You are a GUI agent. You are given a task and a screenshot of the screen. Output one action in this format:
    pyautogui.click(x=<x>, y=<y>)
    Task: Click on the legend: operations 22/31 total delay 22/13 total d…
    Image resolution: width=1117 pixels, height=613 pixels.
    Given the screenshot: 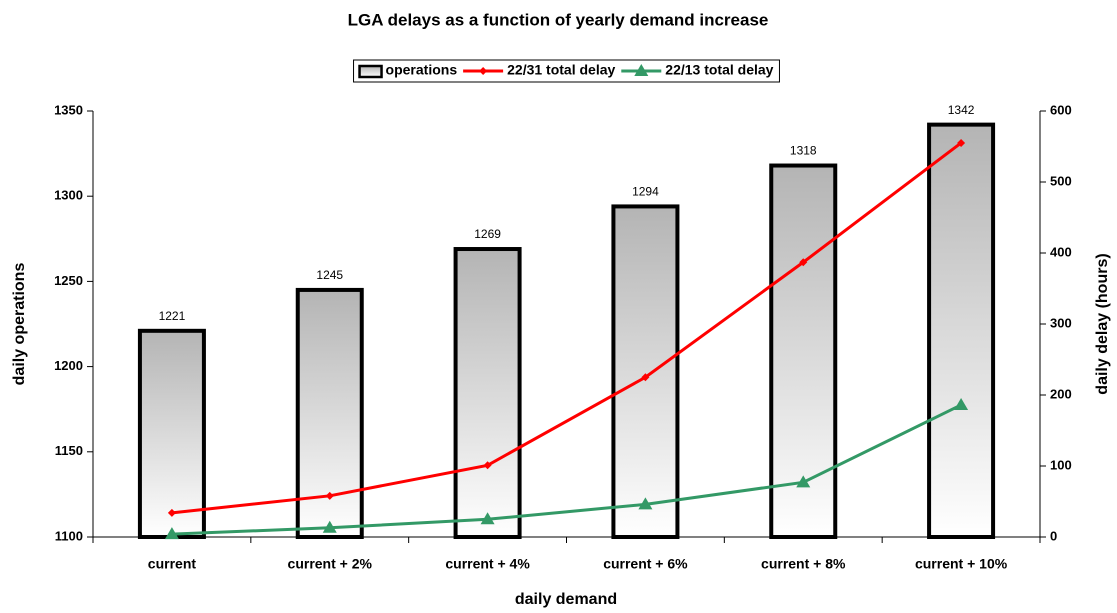 What is the action you would take?
    pyautogui.click(x=566, y=71)
    